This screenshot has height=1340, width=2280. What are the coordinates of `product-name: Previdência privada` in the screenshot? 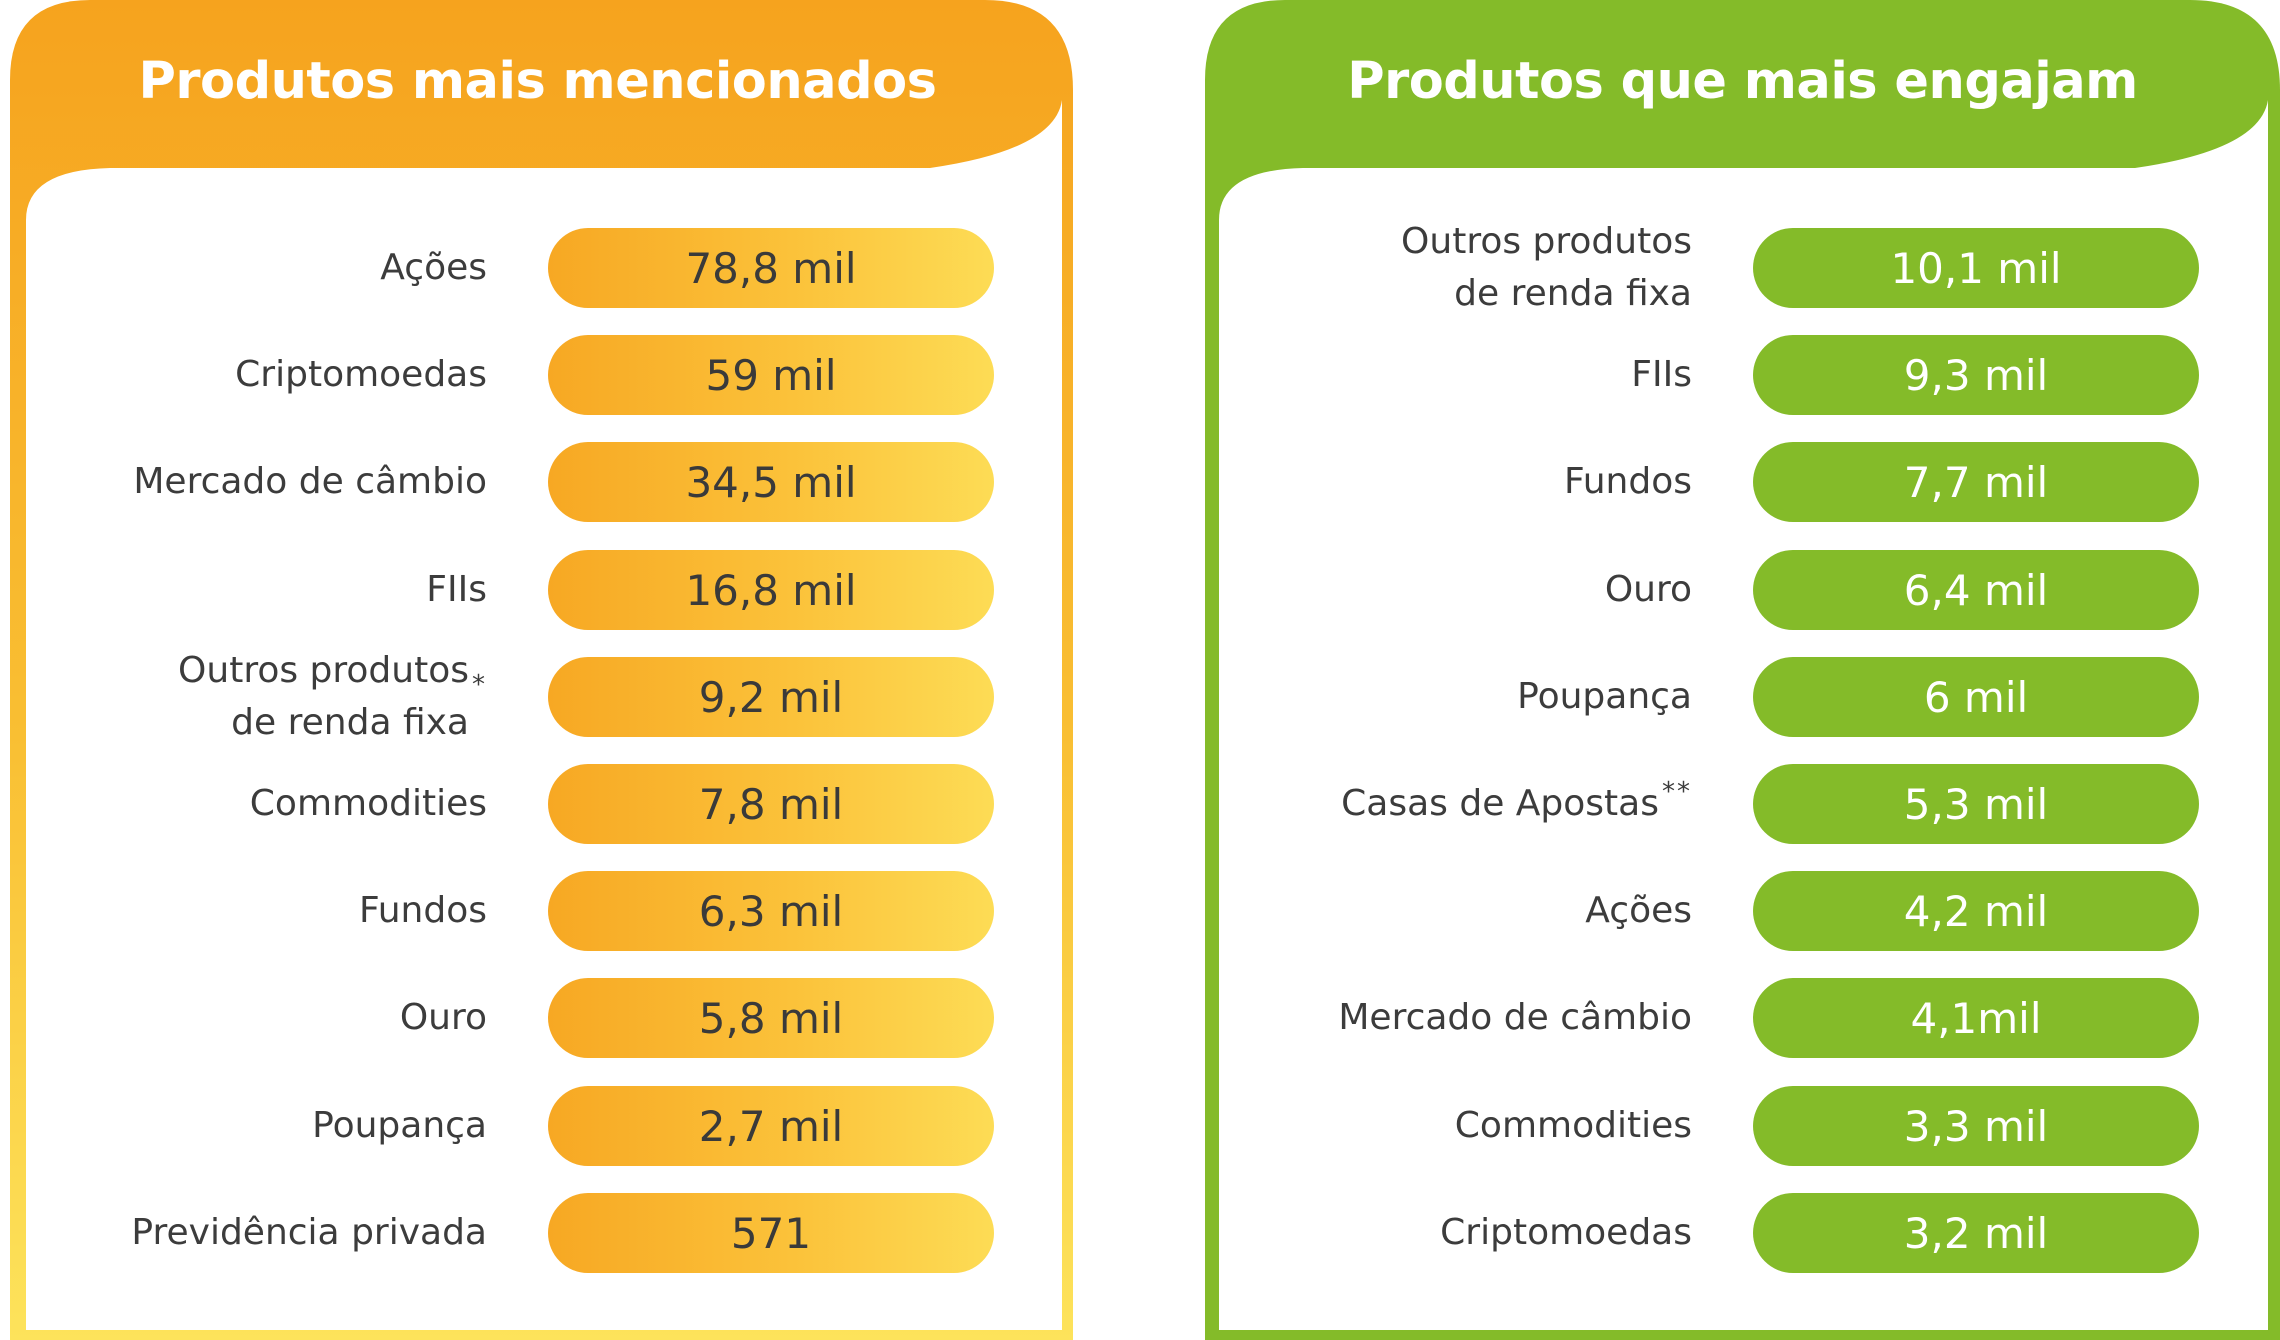 It's located at (309, 1232).